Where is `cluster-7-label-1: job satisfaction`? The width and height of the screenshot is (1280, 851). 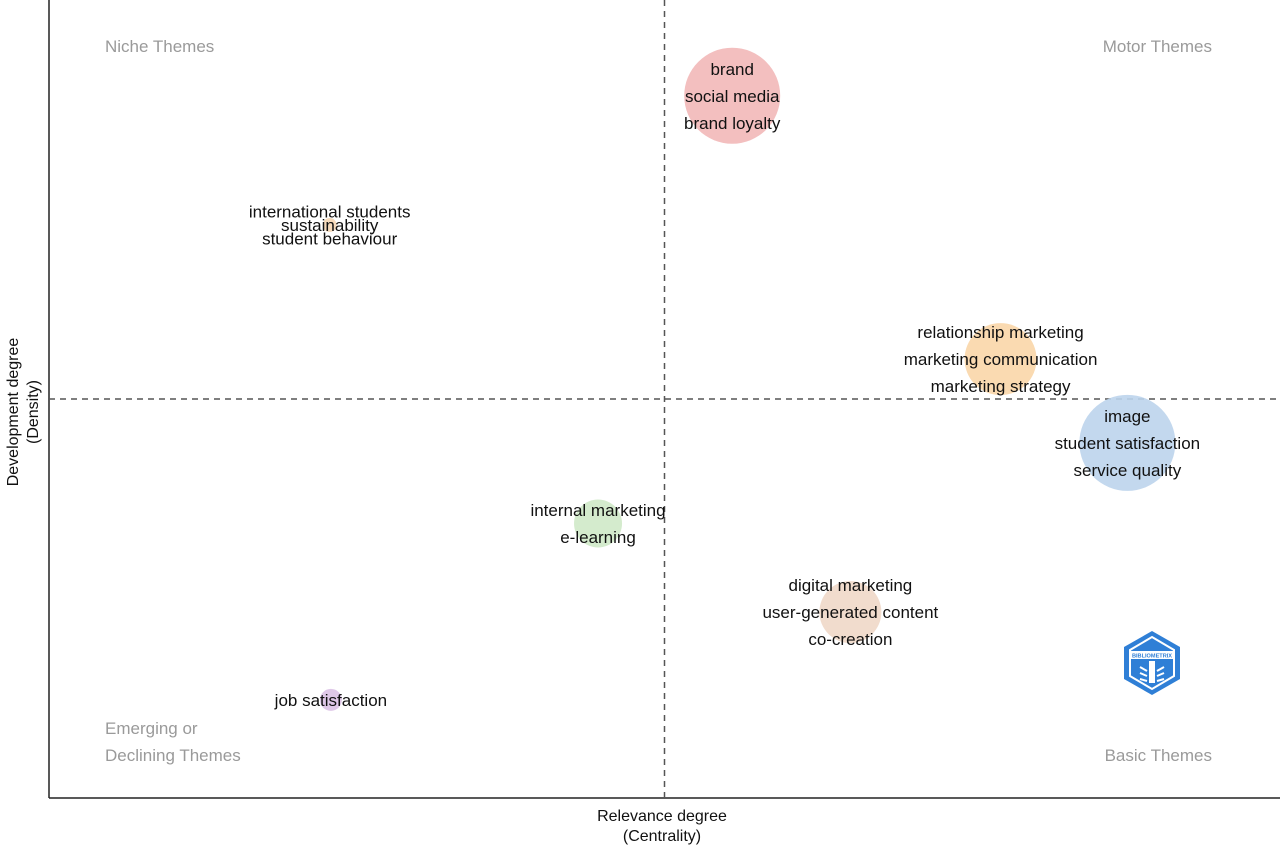 cluster-7-label-1: job satisfaction is located at coordinates (330, 700).